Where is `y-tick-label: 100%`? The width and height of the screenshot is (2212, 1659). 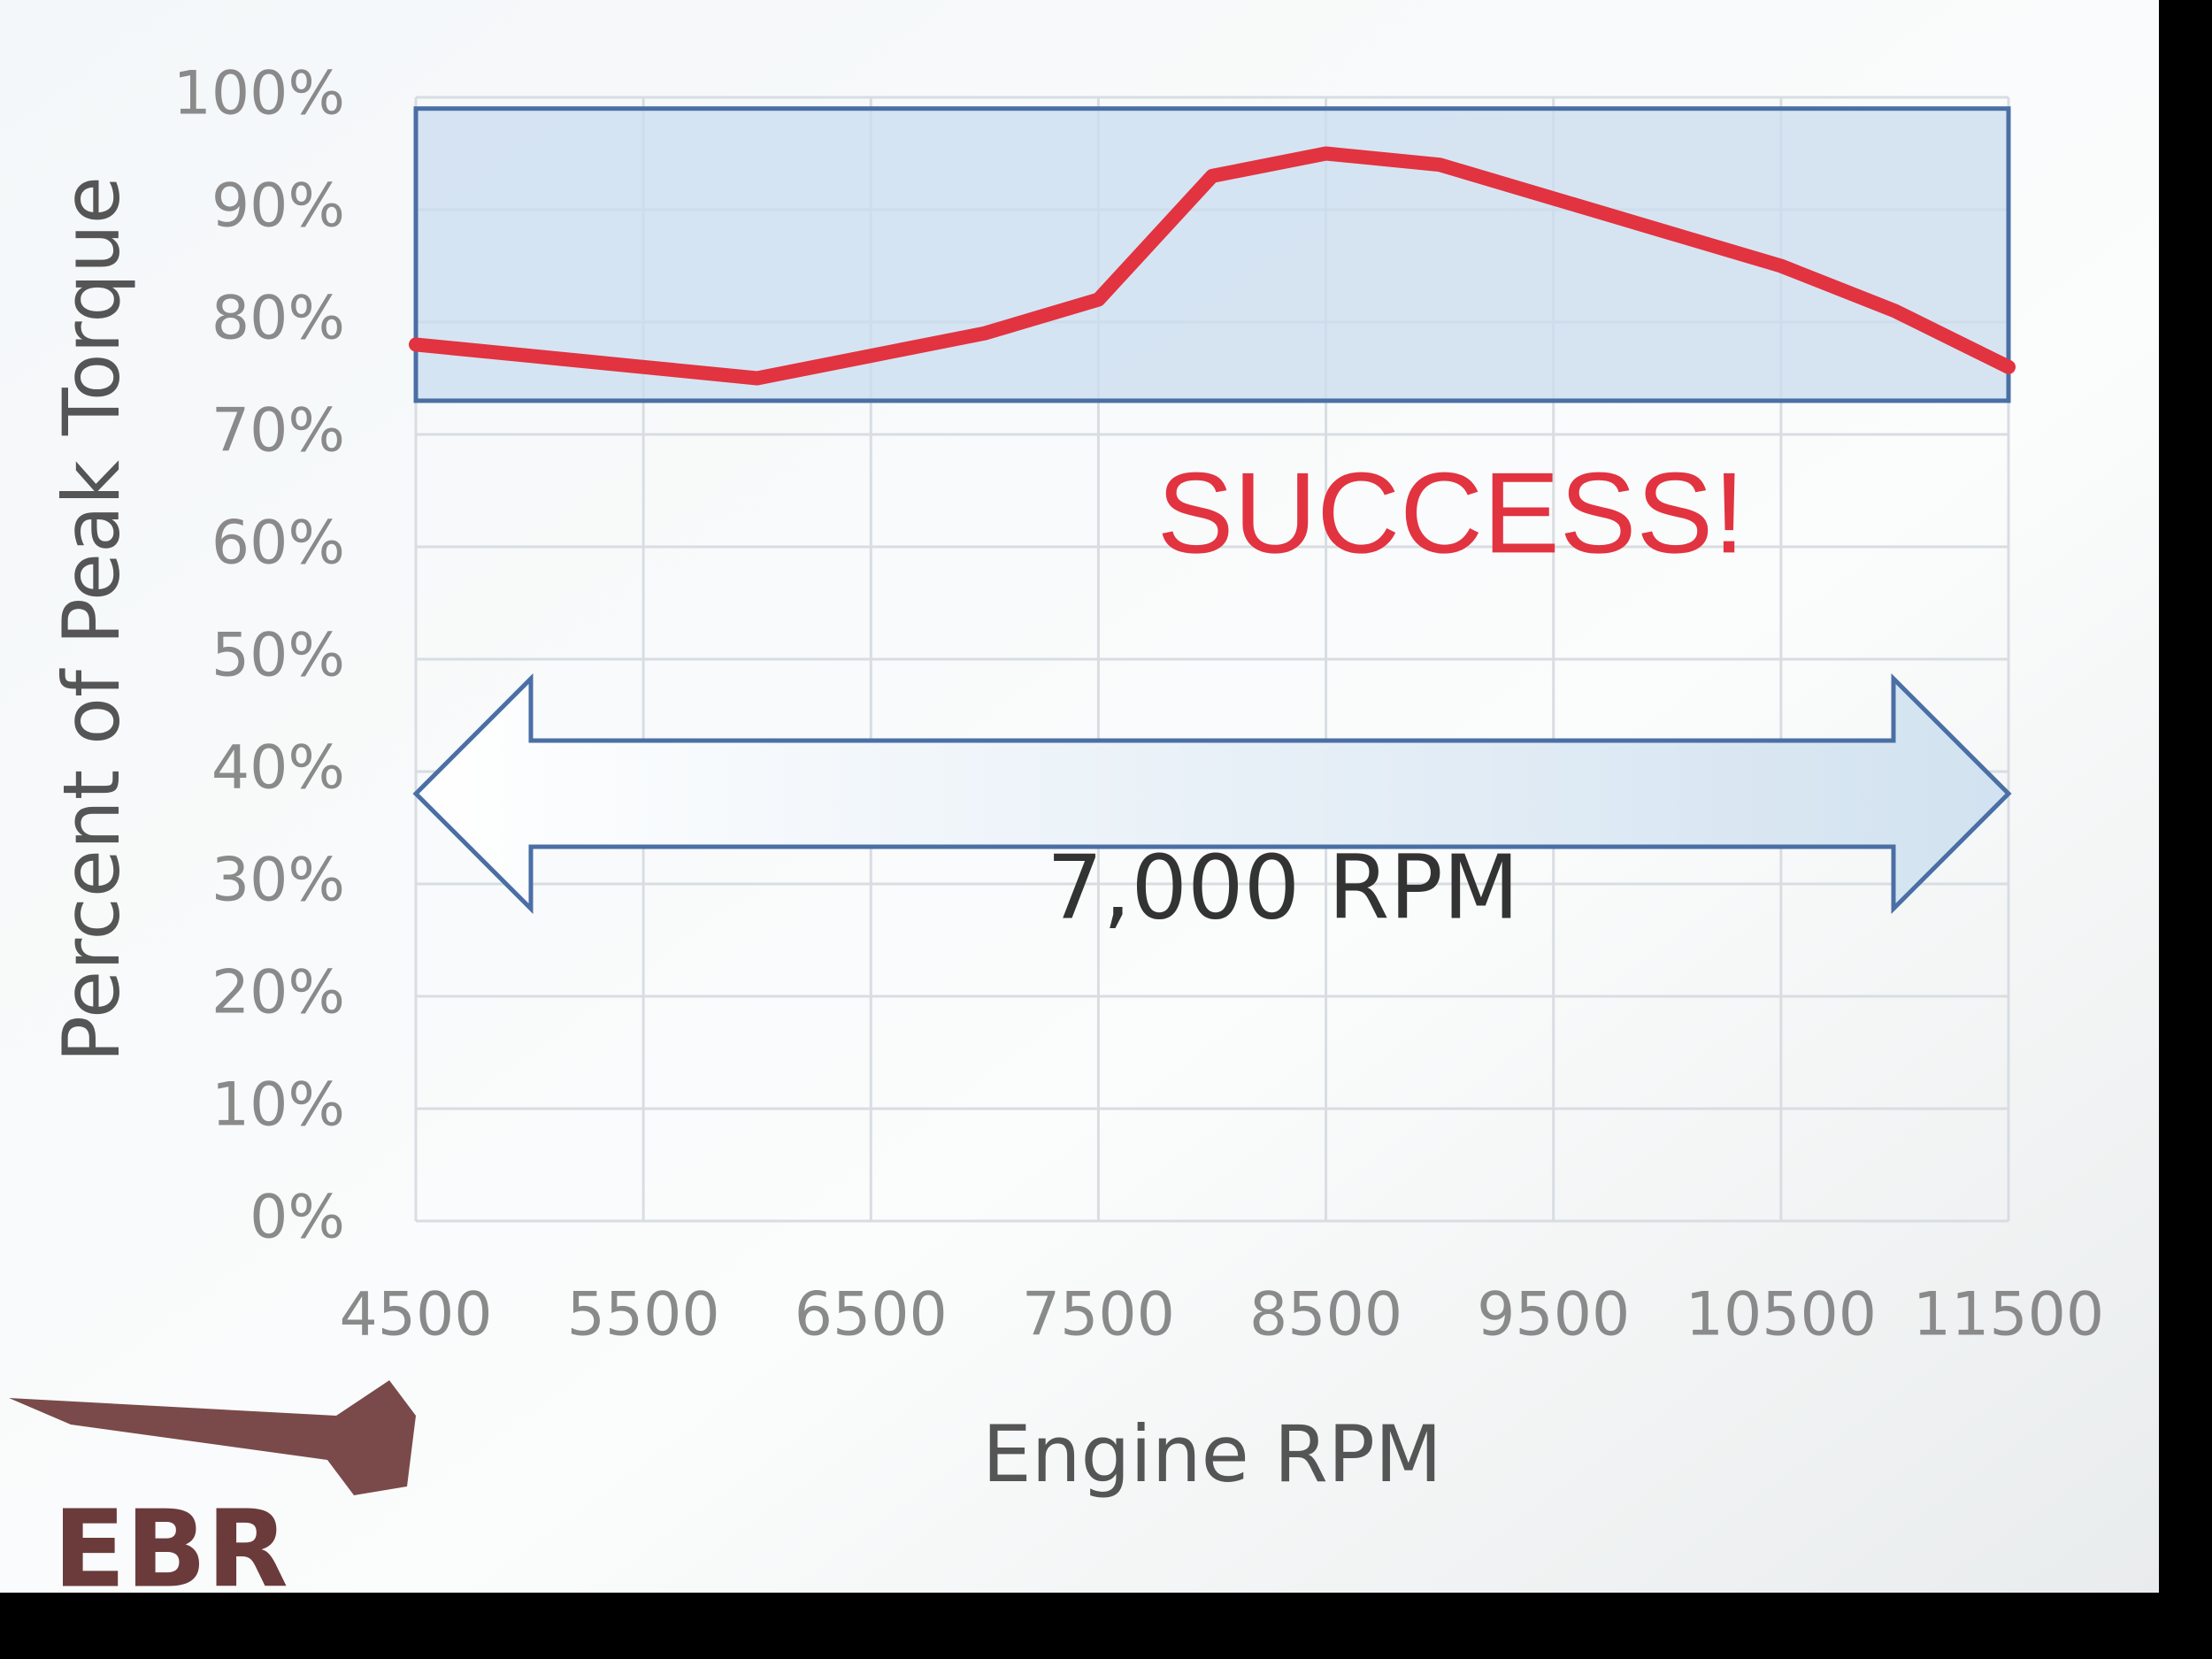 y-tick-label: 100% is located at coordinates (259, 94).